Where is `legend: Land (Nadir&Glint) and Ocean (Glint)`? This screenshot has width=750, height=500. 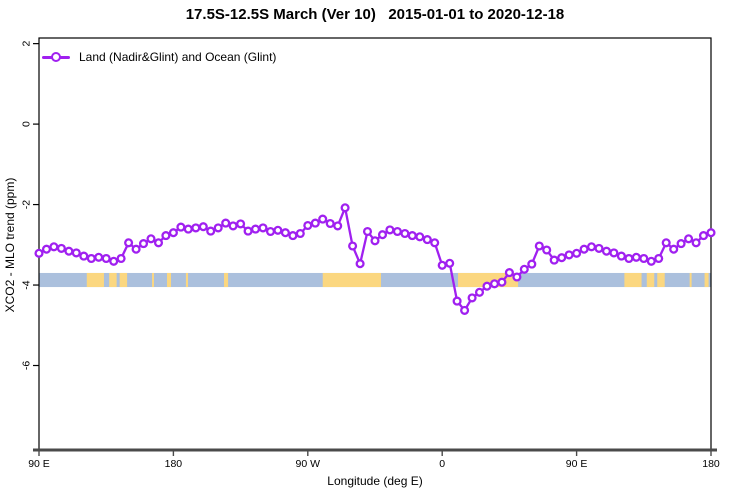
legend: Land (Nadir&Glint) and Ocean (Glint) is located at coordinates (159, 57).